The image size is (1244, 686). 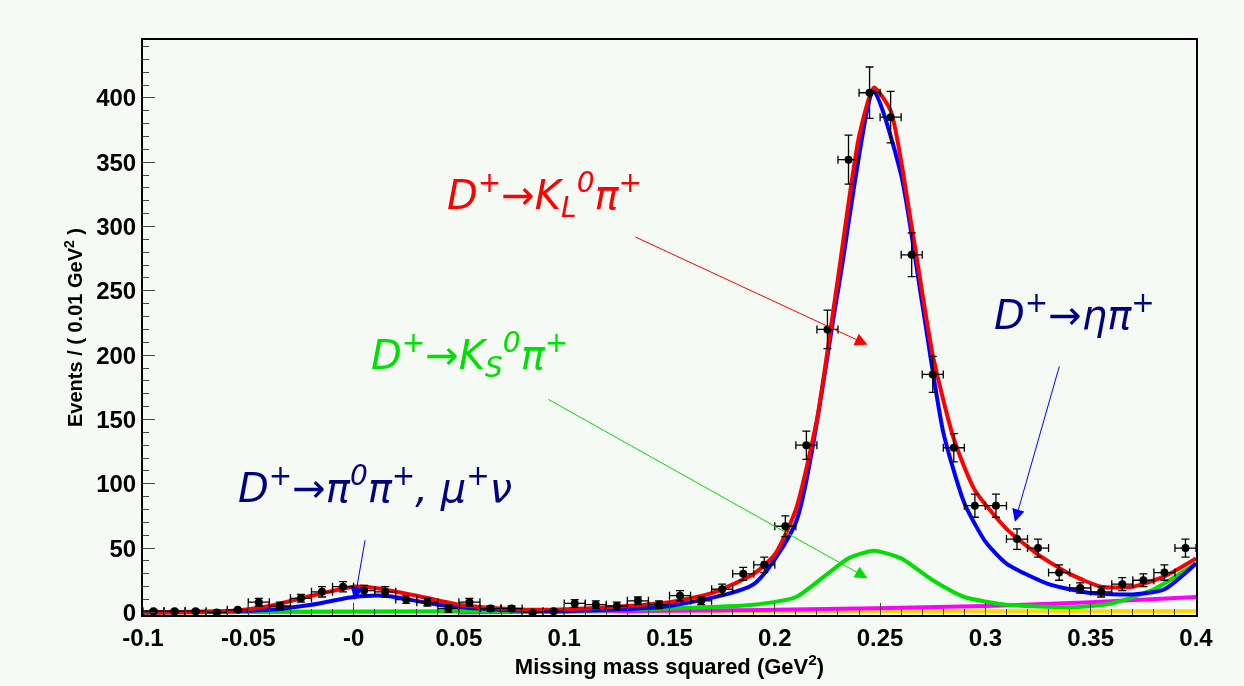 What do you see at coordinates (116, 162) in the screenshot?
I see `y-tick-label: 350` at bounding box center [116, 162].